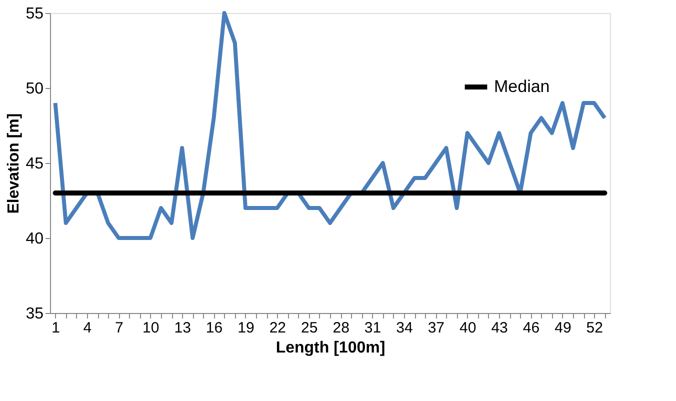 The height and width of the screenshot is (401, 676). I want to click on x-tick-label: 43, so click(499, 328).